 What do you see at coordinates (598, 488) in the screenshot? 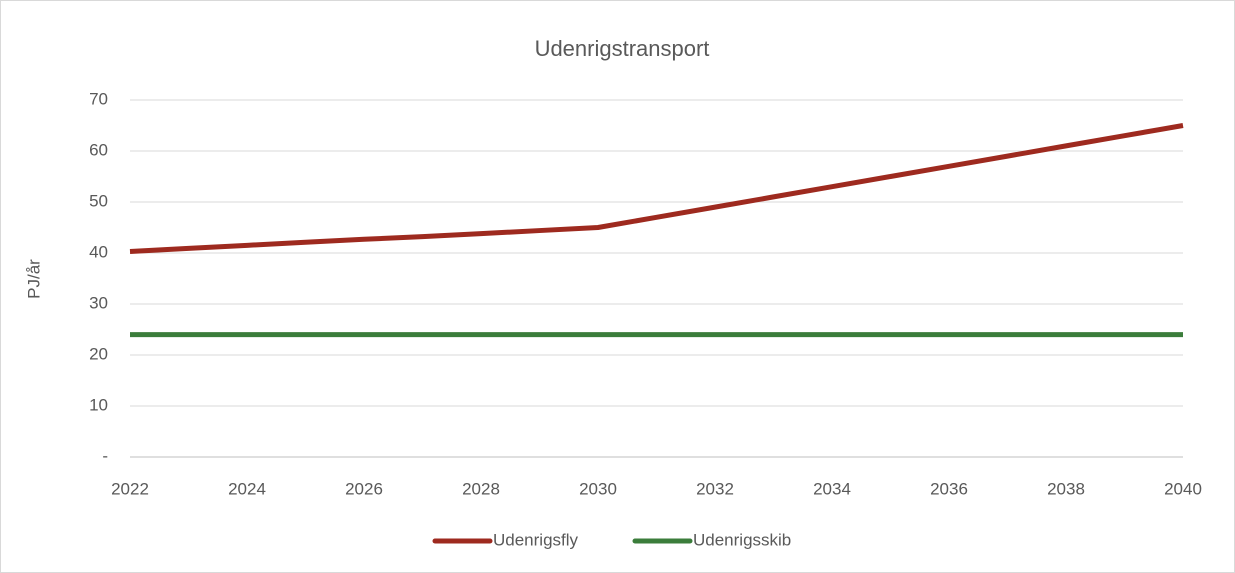
I see `x-tick-label: 2030` at bounding box center [598, 488].